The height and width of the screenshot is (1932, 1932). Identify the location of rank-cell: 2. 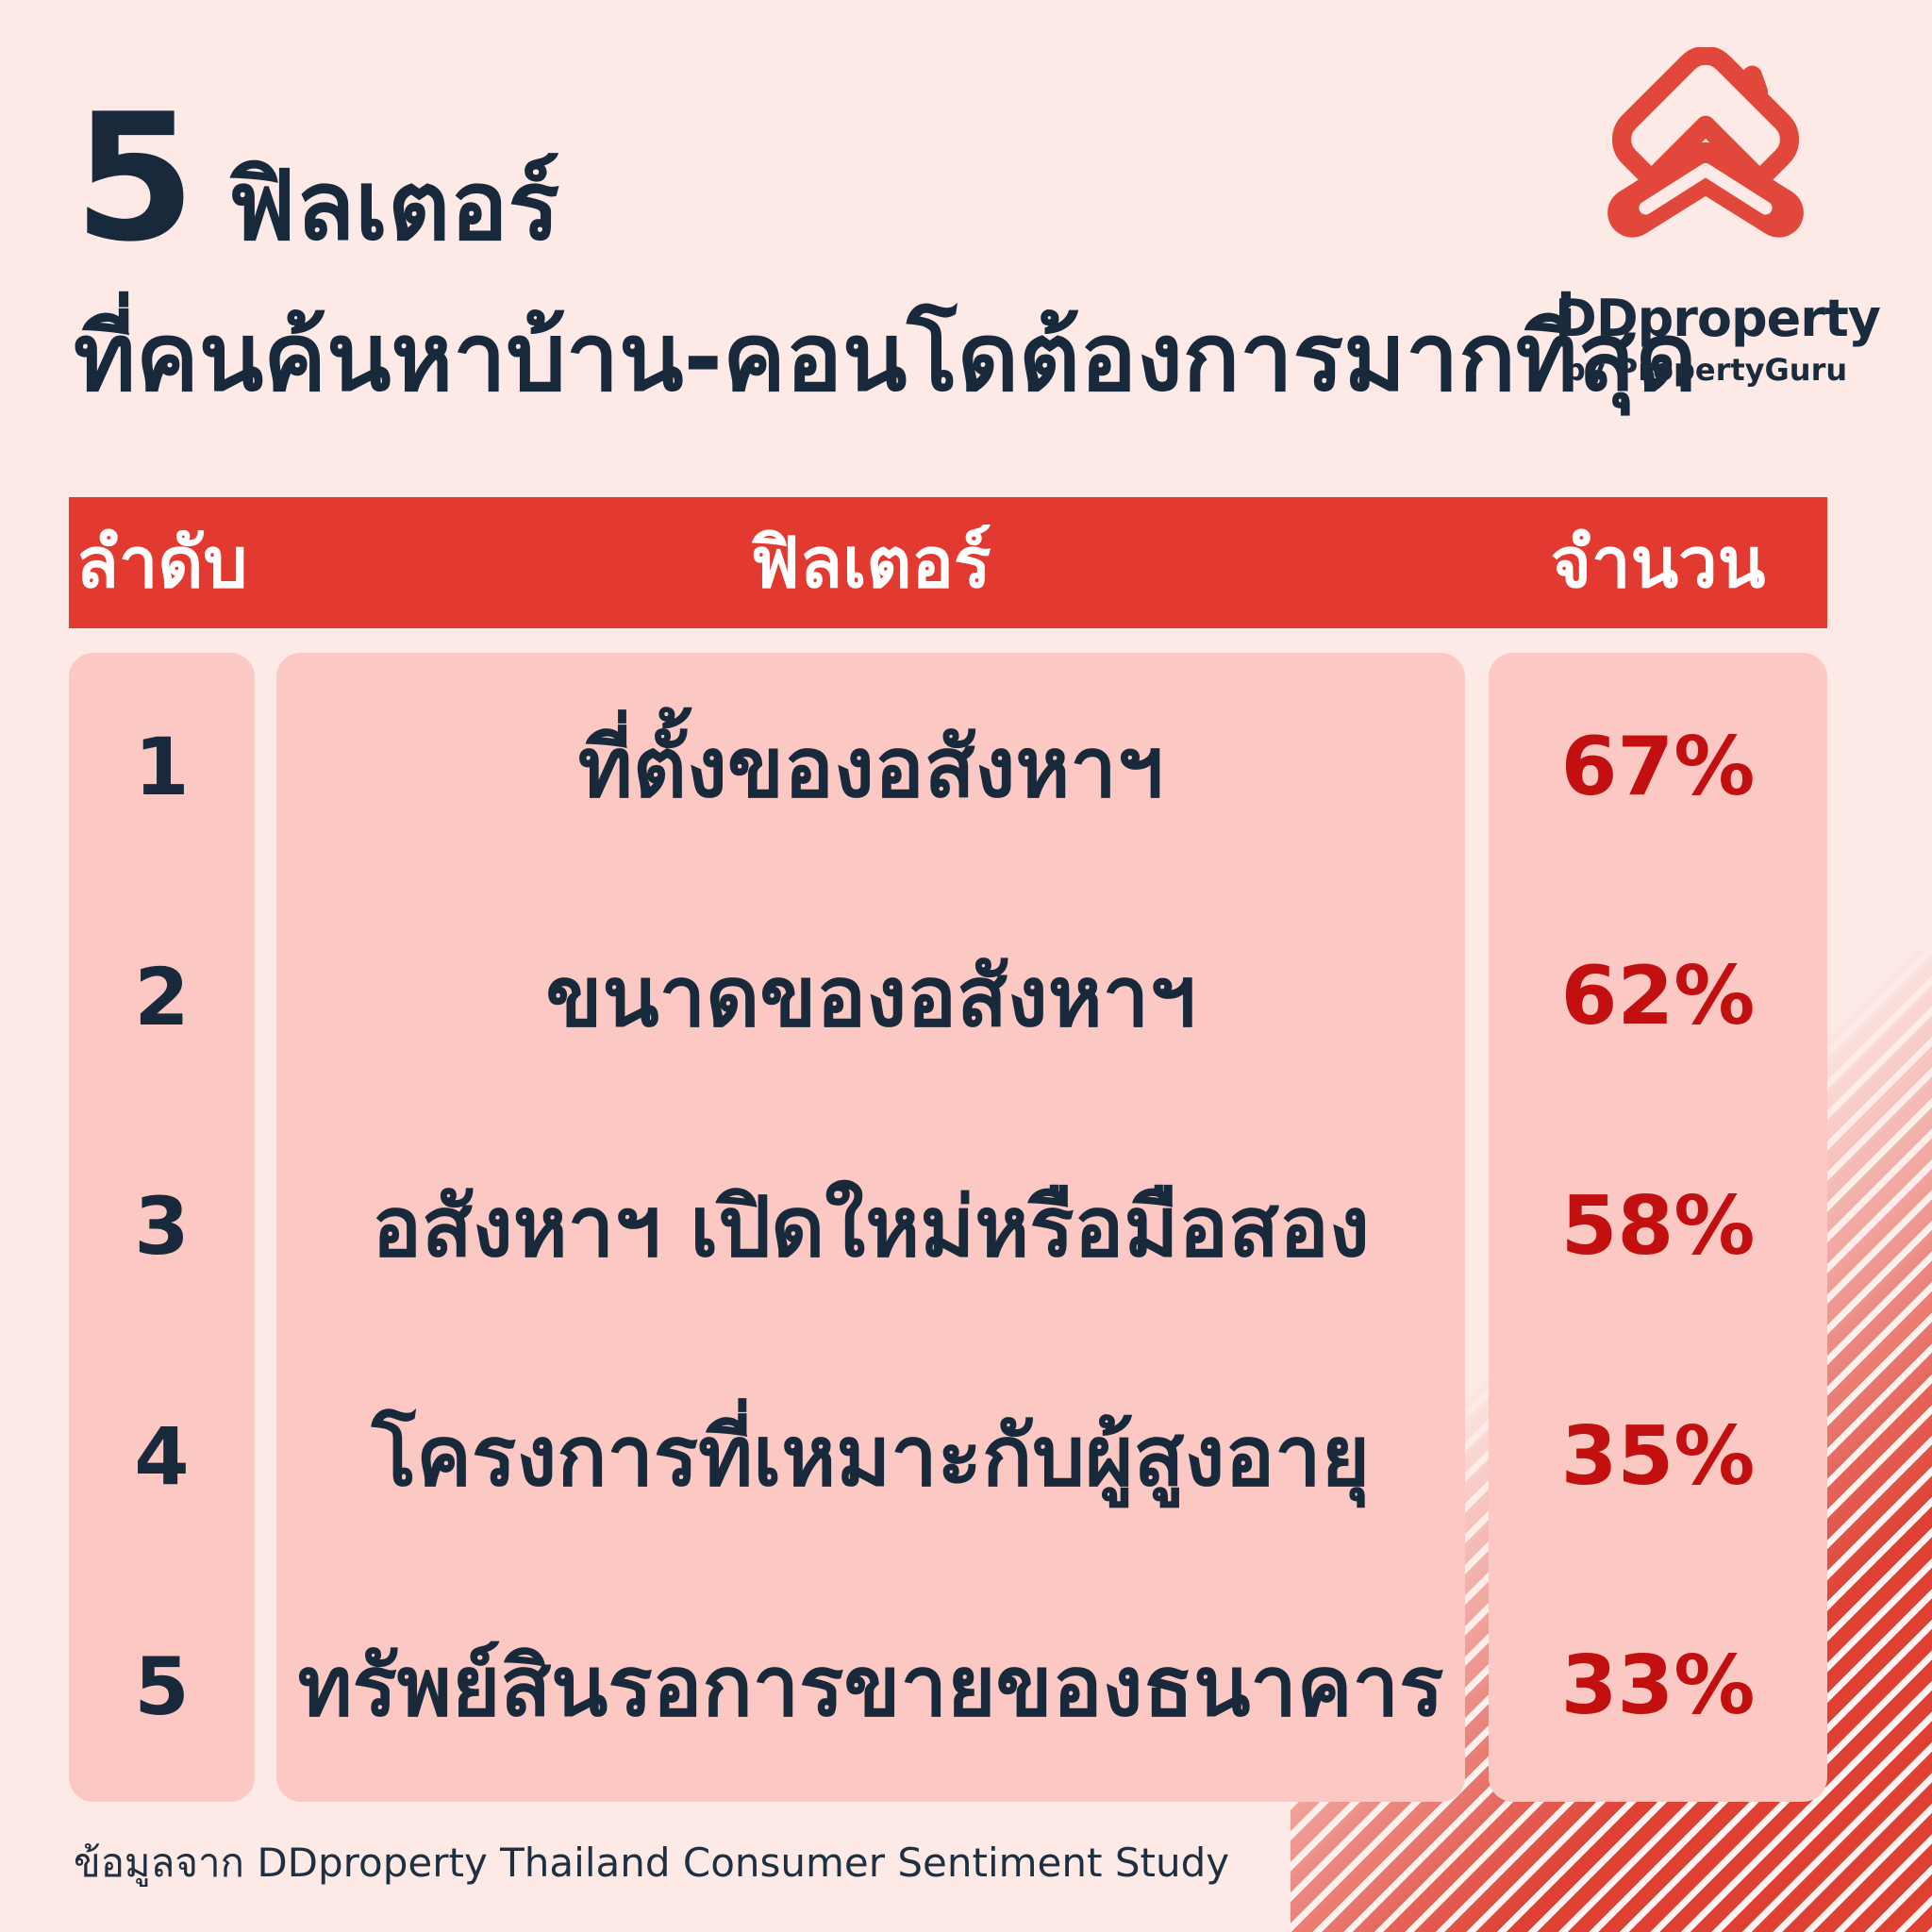
(162, 996).